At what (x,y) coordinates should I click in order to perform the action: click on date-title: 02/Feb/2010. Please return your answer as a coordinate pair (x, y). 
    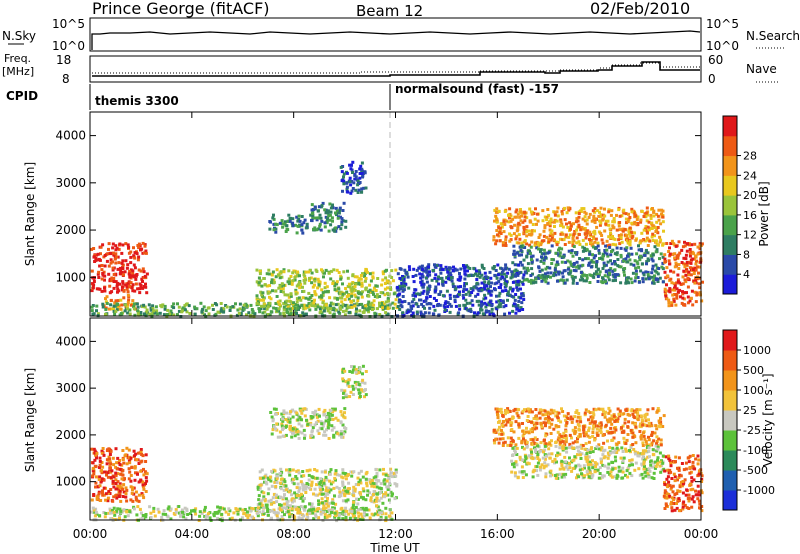
    Looking at the image, I should click on (640, 9).